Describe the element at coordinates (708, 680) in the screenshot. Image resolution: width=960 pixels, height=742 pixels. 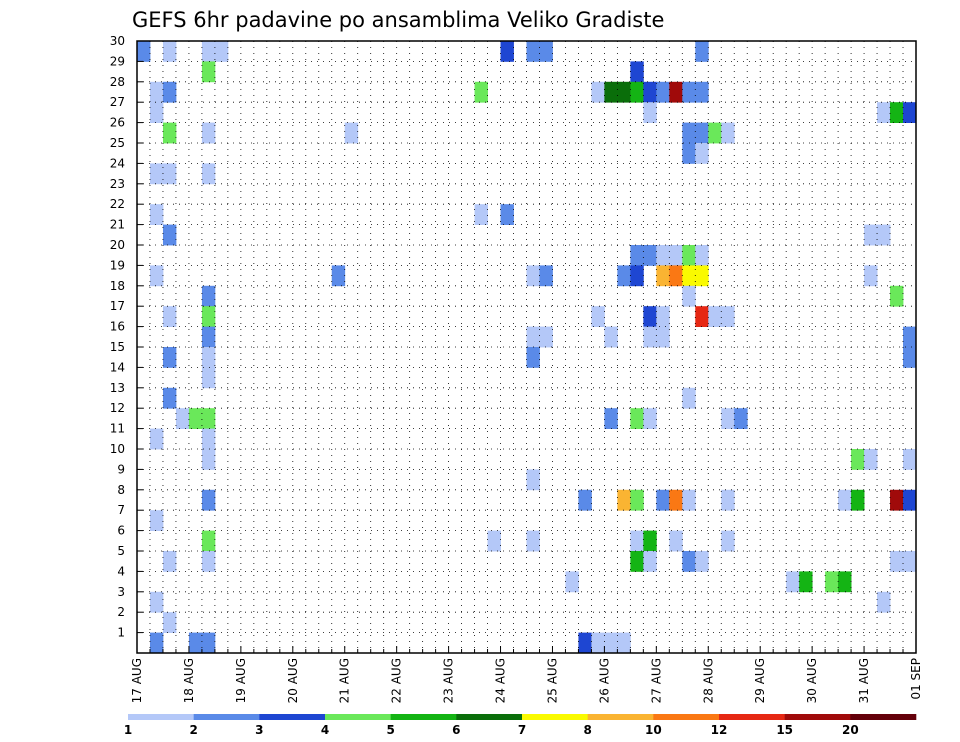
I see `x-tick-label: 28 AUG` at that location.